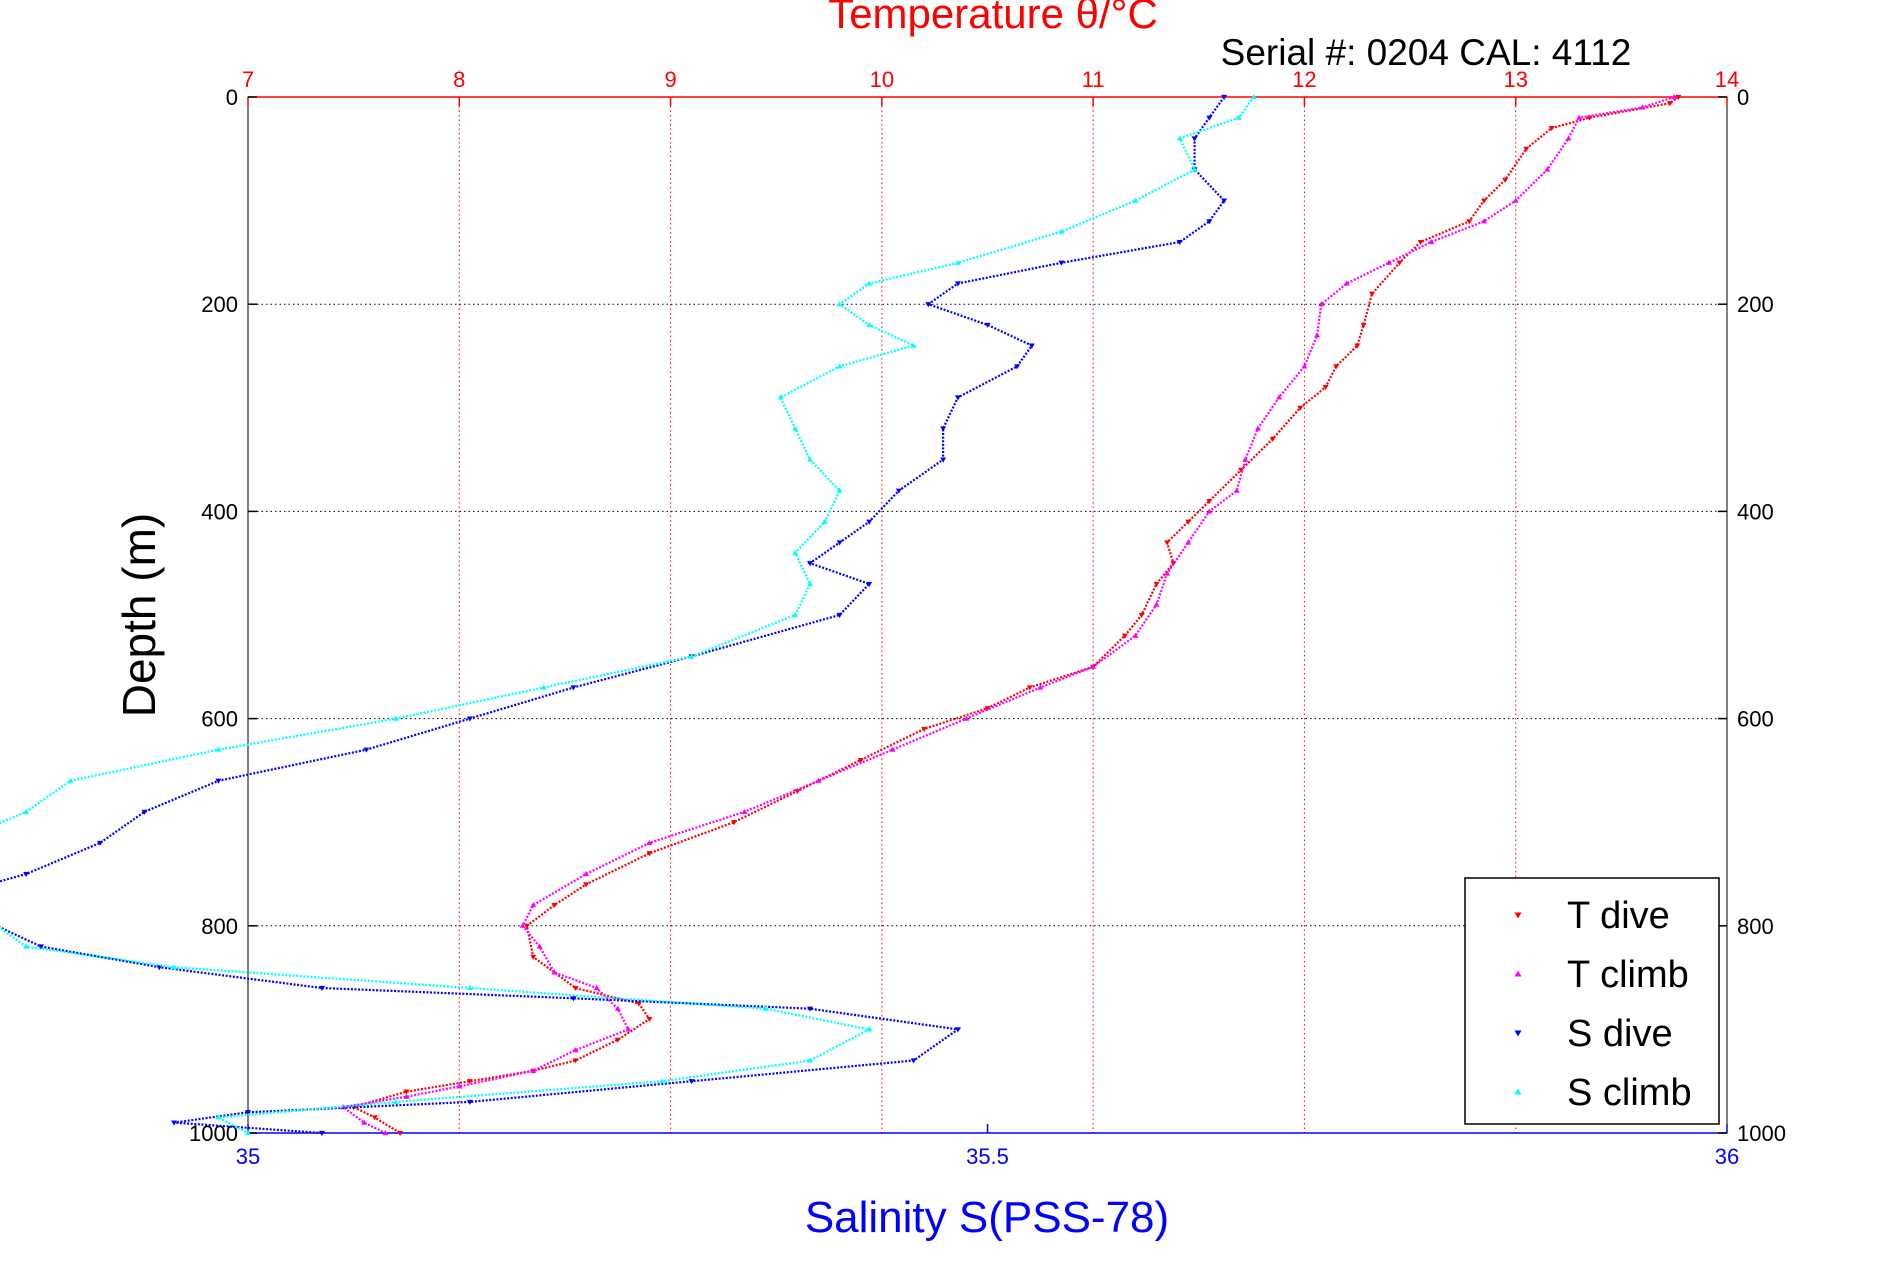  I want to click on depth-tick-label-right: 200, so click(1755, 304).